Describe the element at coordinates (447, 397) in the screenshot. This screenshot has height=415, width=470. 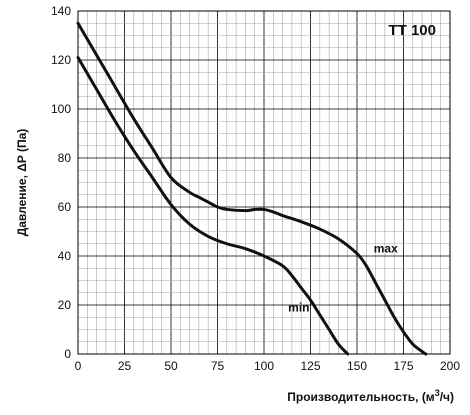
I see `x-axis-title-tail: /ч)` at that location.